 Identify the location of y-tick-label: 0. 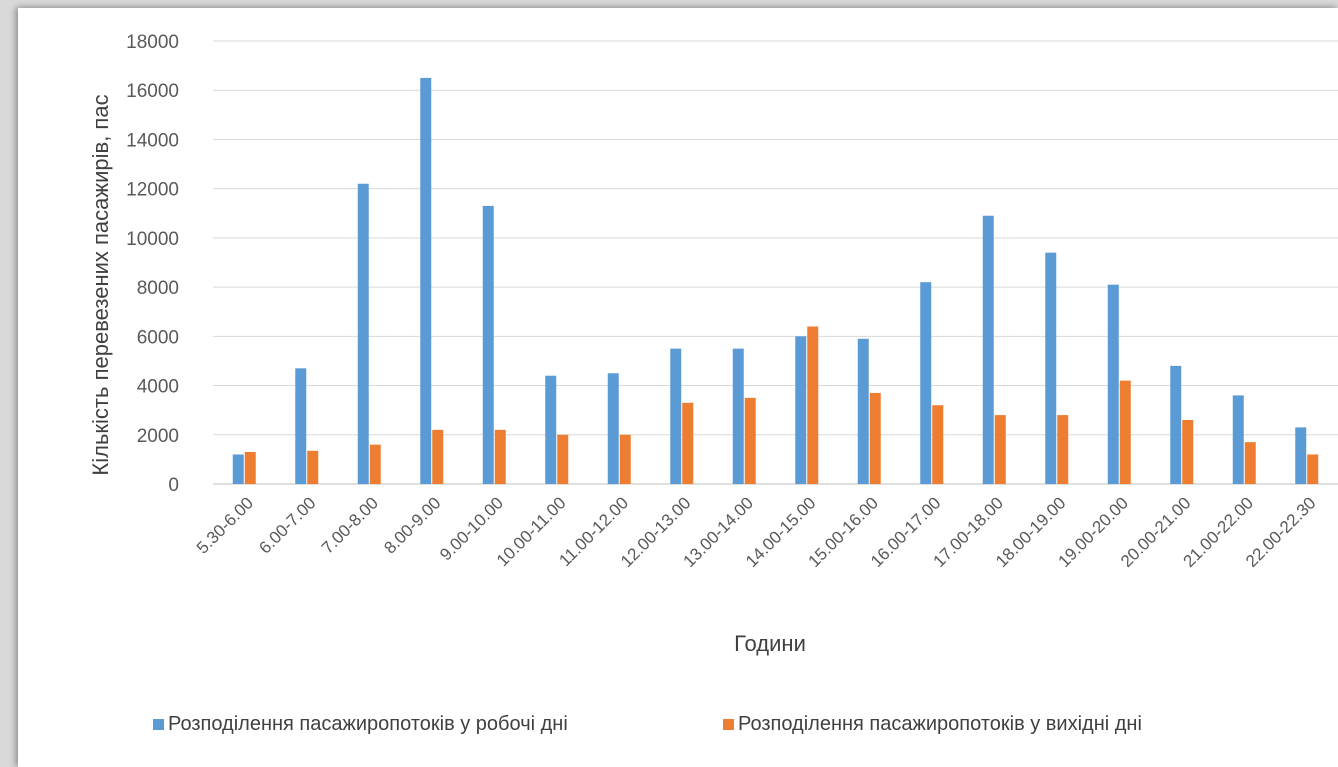
(173, 485).